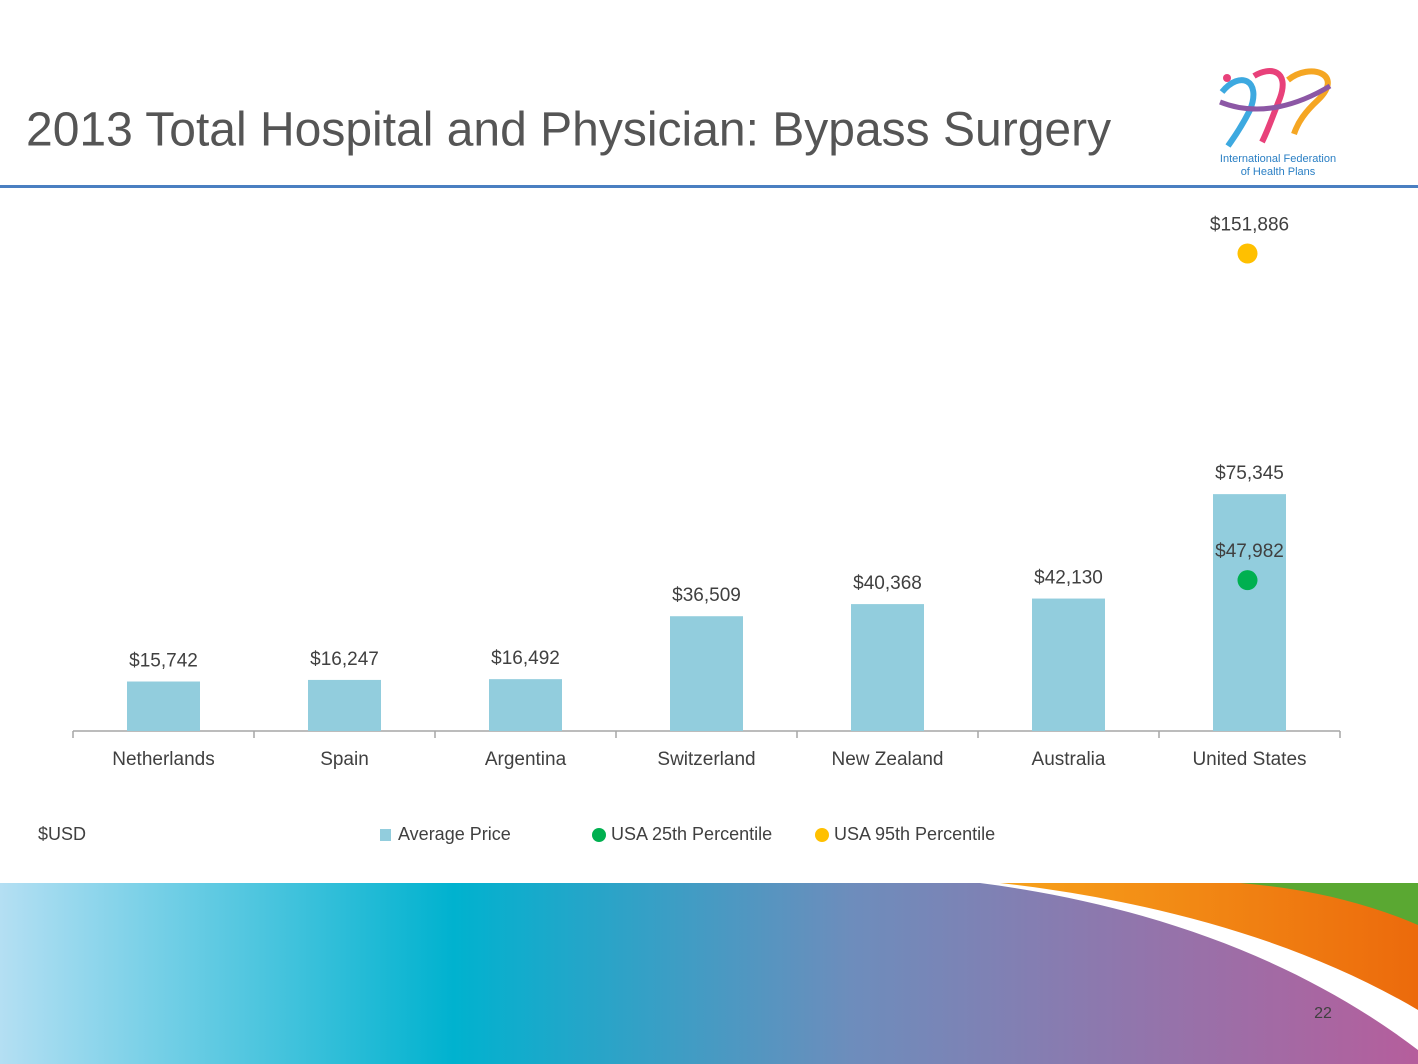 The width and height of the screenshot is (1418, 1064). I want to click on x-tick-label: Spain, so click(344, 759).